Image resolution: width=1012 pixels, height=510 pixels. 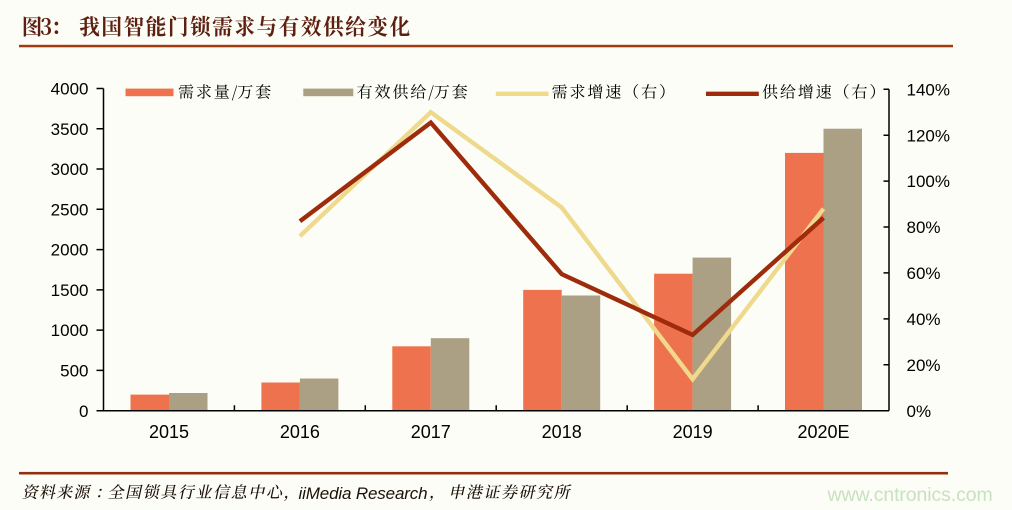 What do you see at coordinates (431, 432) in the screenshot?
I see `svg-text: 2017` at bounding box center [431, 432].